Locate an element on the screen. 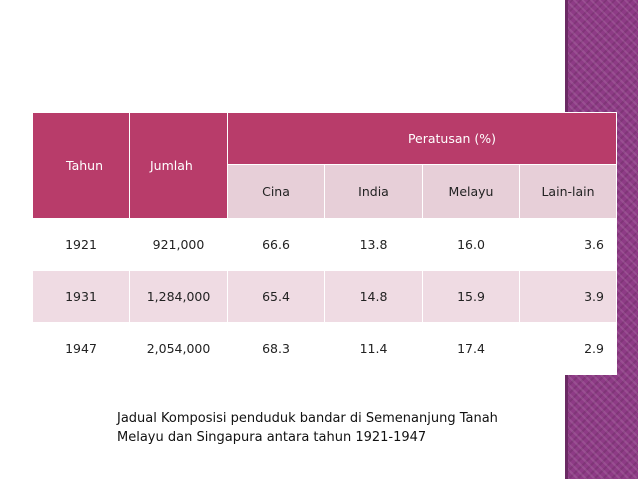 The width and height of the screenshot is (638, 479). cell-cina: 65.4 is located at coordinates (276, 296).